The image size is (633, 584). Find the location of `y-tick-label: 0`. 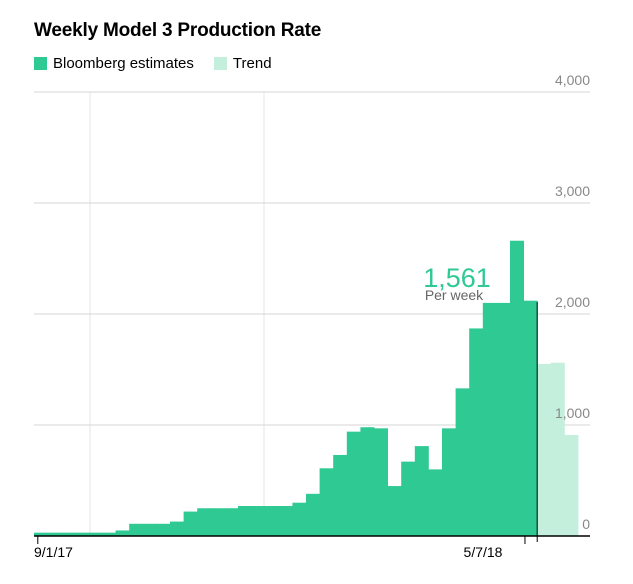

y-tick-label: 0 is located at coordinates (586, 524).